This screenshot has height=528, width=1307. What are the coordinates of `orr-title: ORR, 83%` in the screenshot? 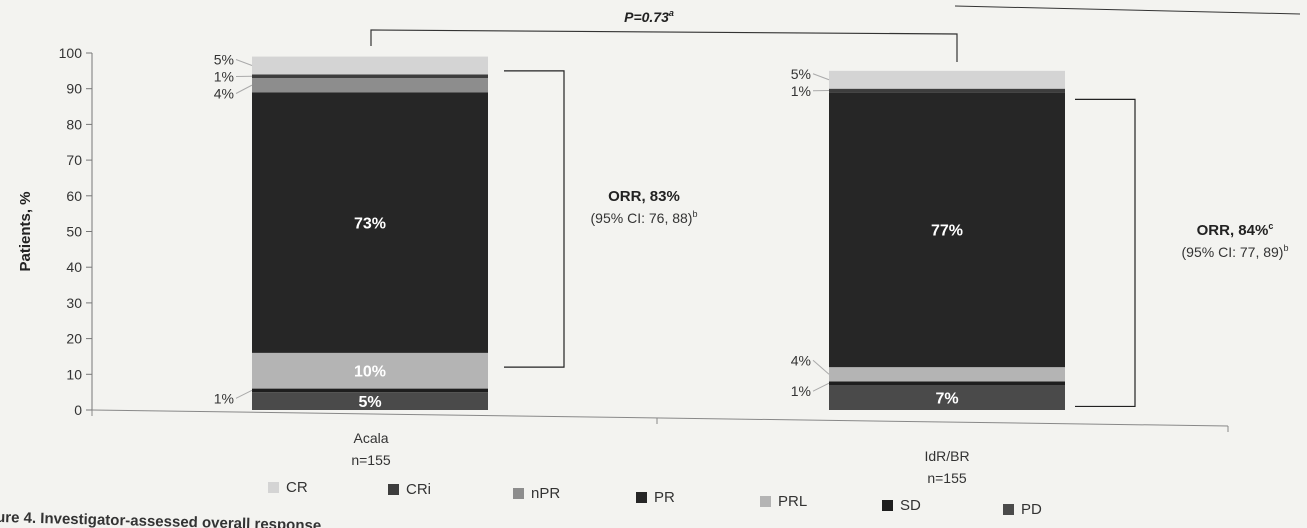 It's located at (644, 196).